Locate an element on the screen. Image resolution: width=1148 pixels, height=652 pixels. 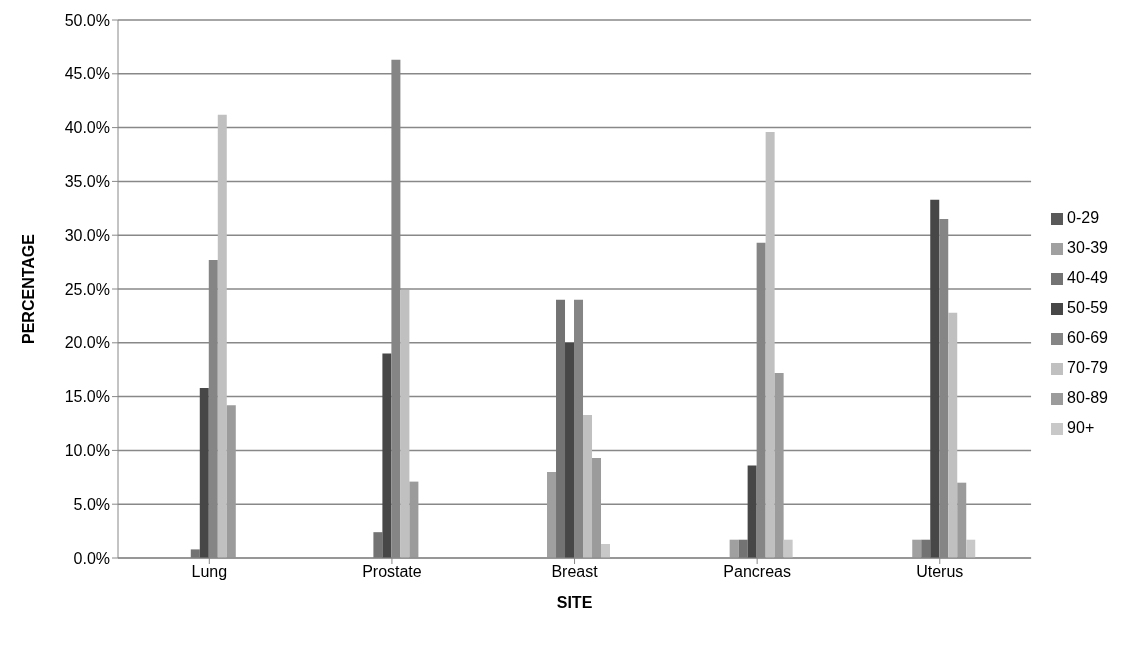
legend-label: 0-29 is located at coordinates (1083, 217).